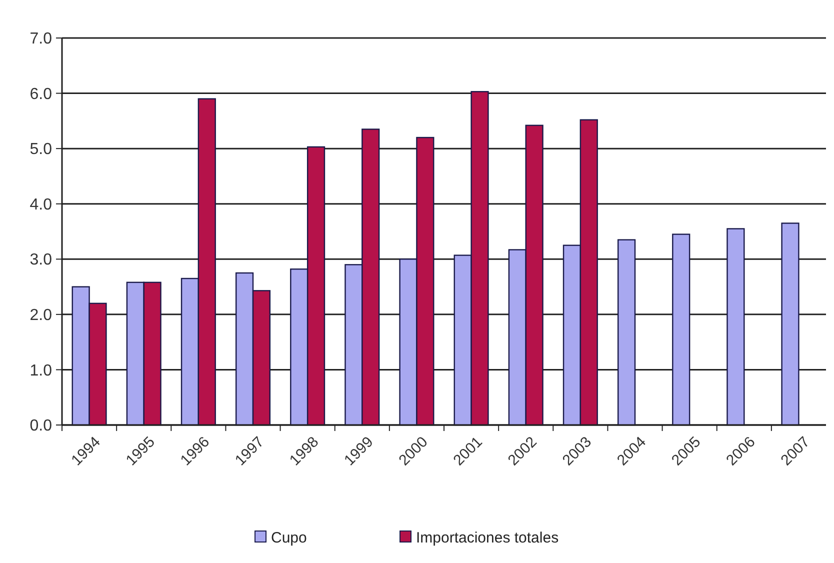  What do you see at coordinates (41, 260) in the screenshot?
I see `y-tick-label: 3.0` at bounding box center [41, 260].